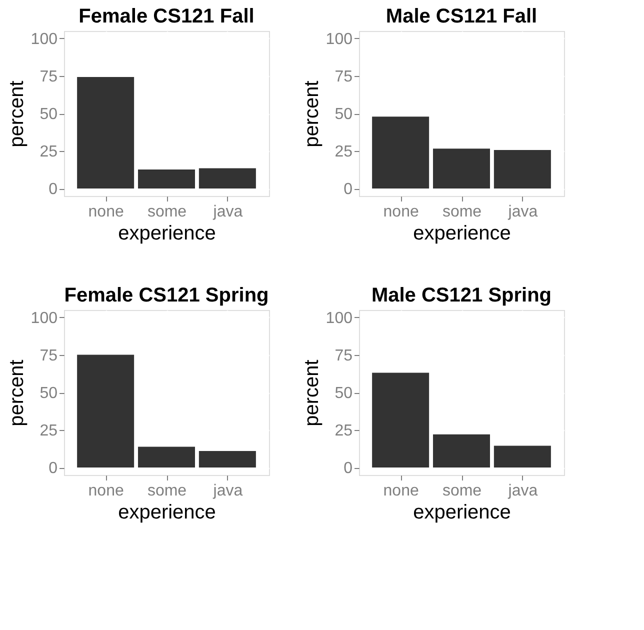  I want to click on chart-title: Female CS121 Fall, so click(166, 17).